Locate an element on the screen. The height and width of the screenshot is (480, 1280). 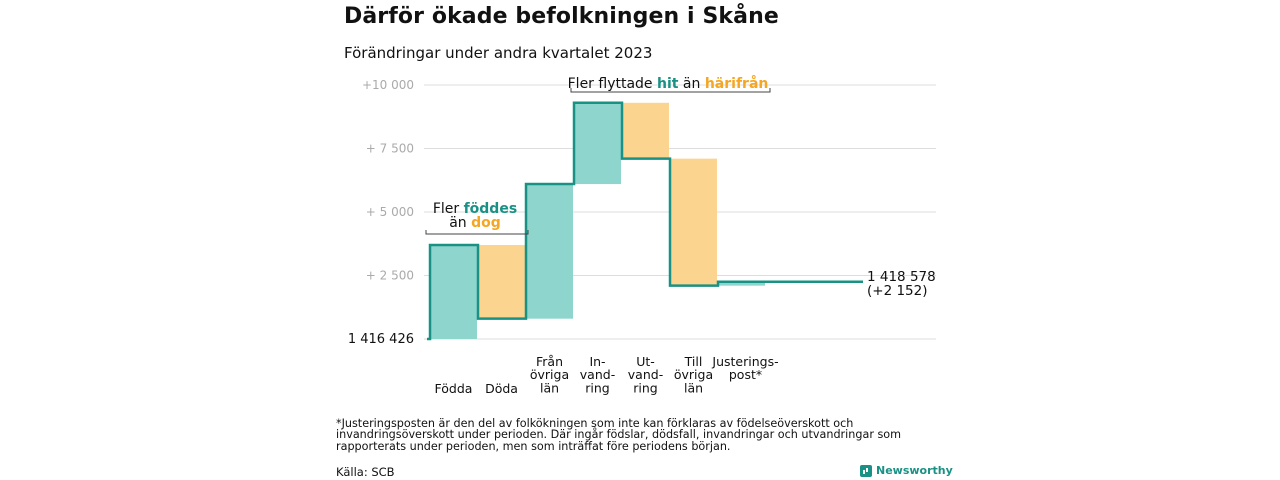
annotation-born-vs-died-line2: än dog is located at coordinates (475, 223).